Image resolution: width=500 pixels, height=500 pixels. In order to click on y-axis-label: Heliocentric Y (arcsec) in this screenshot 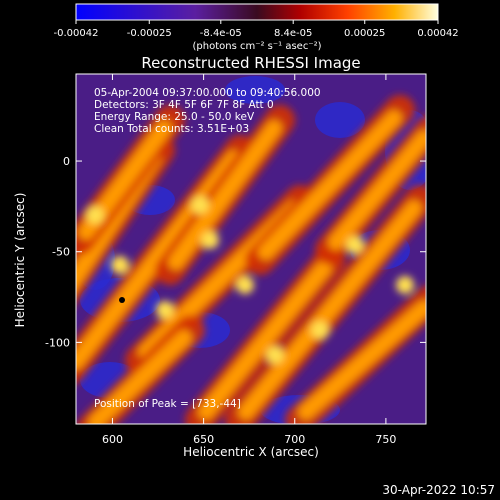, I will do `click(20, 260)`.